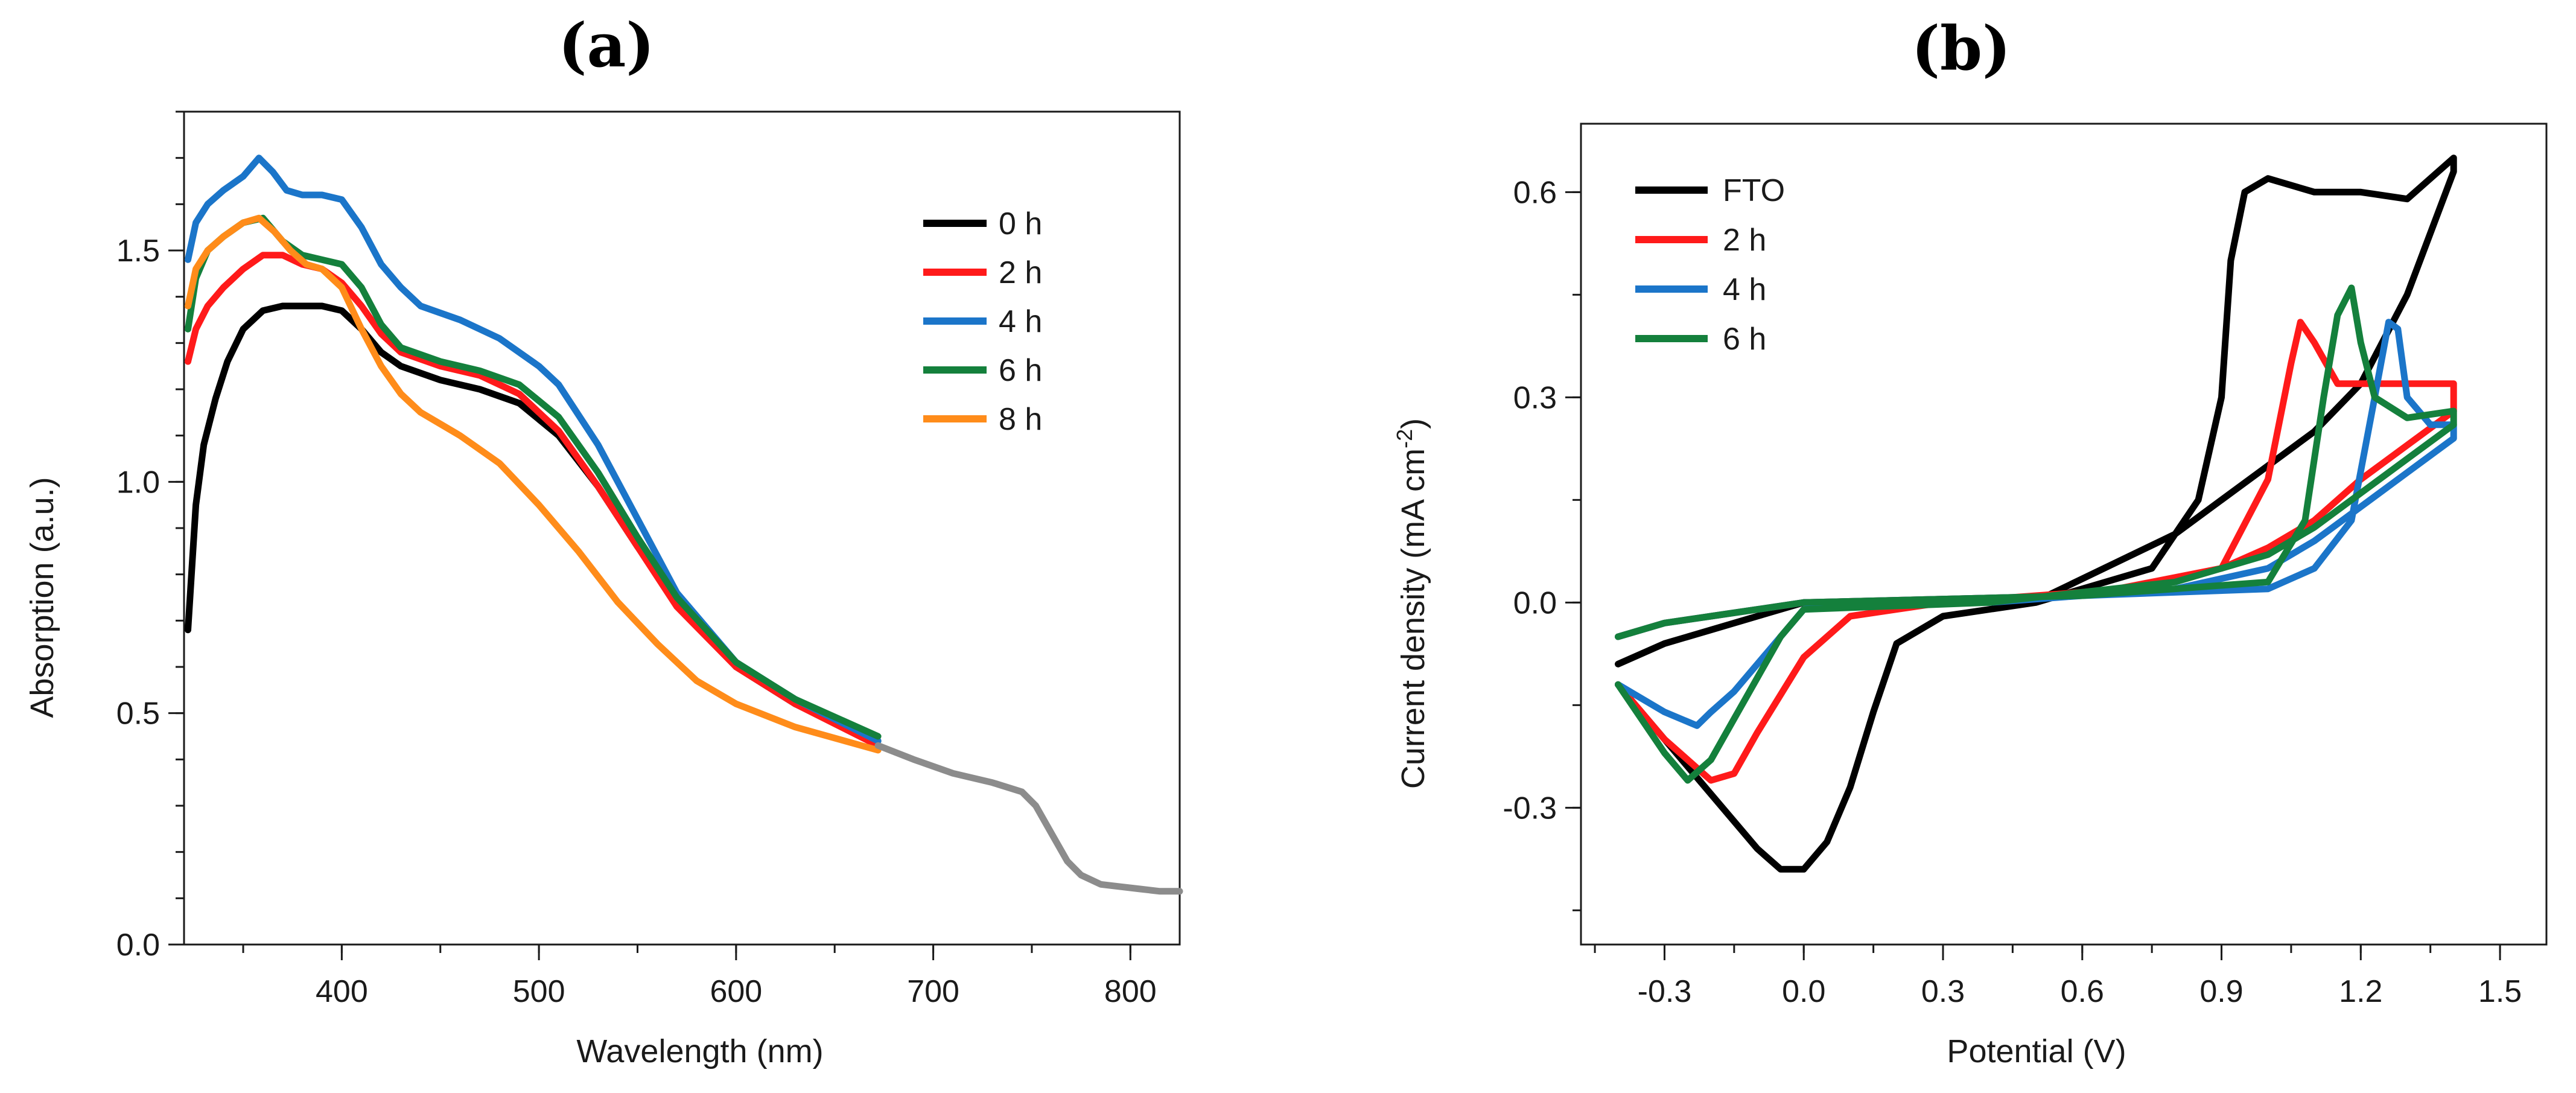  I want to click on panel-b-y-axis-title: Current density (mA cm-2), so click(1412, 603).